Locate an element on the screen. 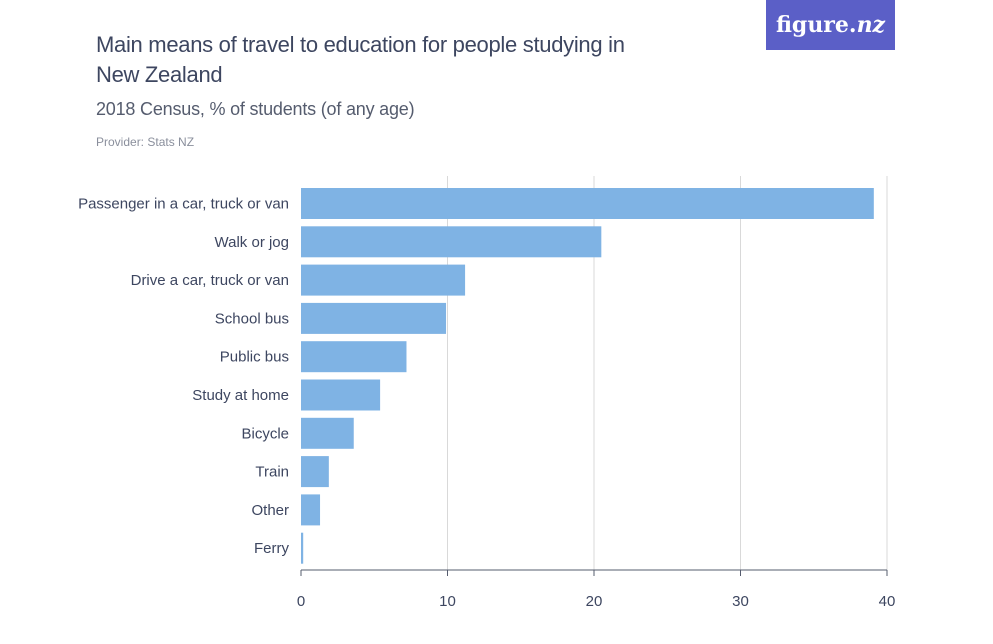 The image size is (993, 644). category-label: Walk or jog is located at coordinates (252, 242).